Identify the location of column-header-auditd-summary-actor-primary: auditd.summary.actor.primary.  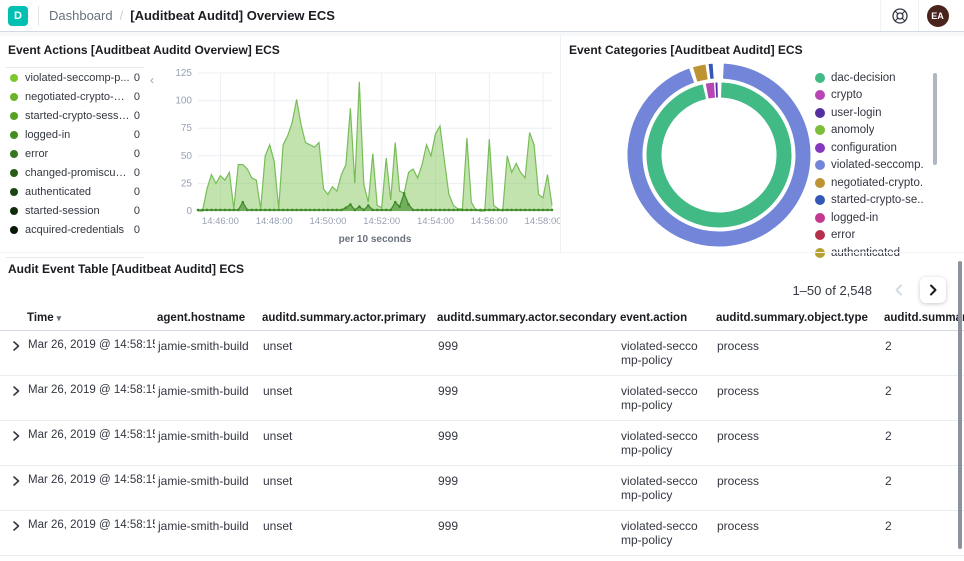
(344, 318).